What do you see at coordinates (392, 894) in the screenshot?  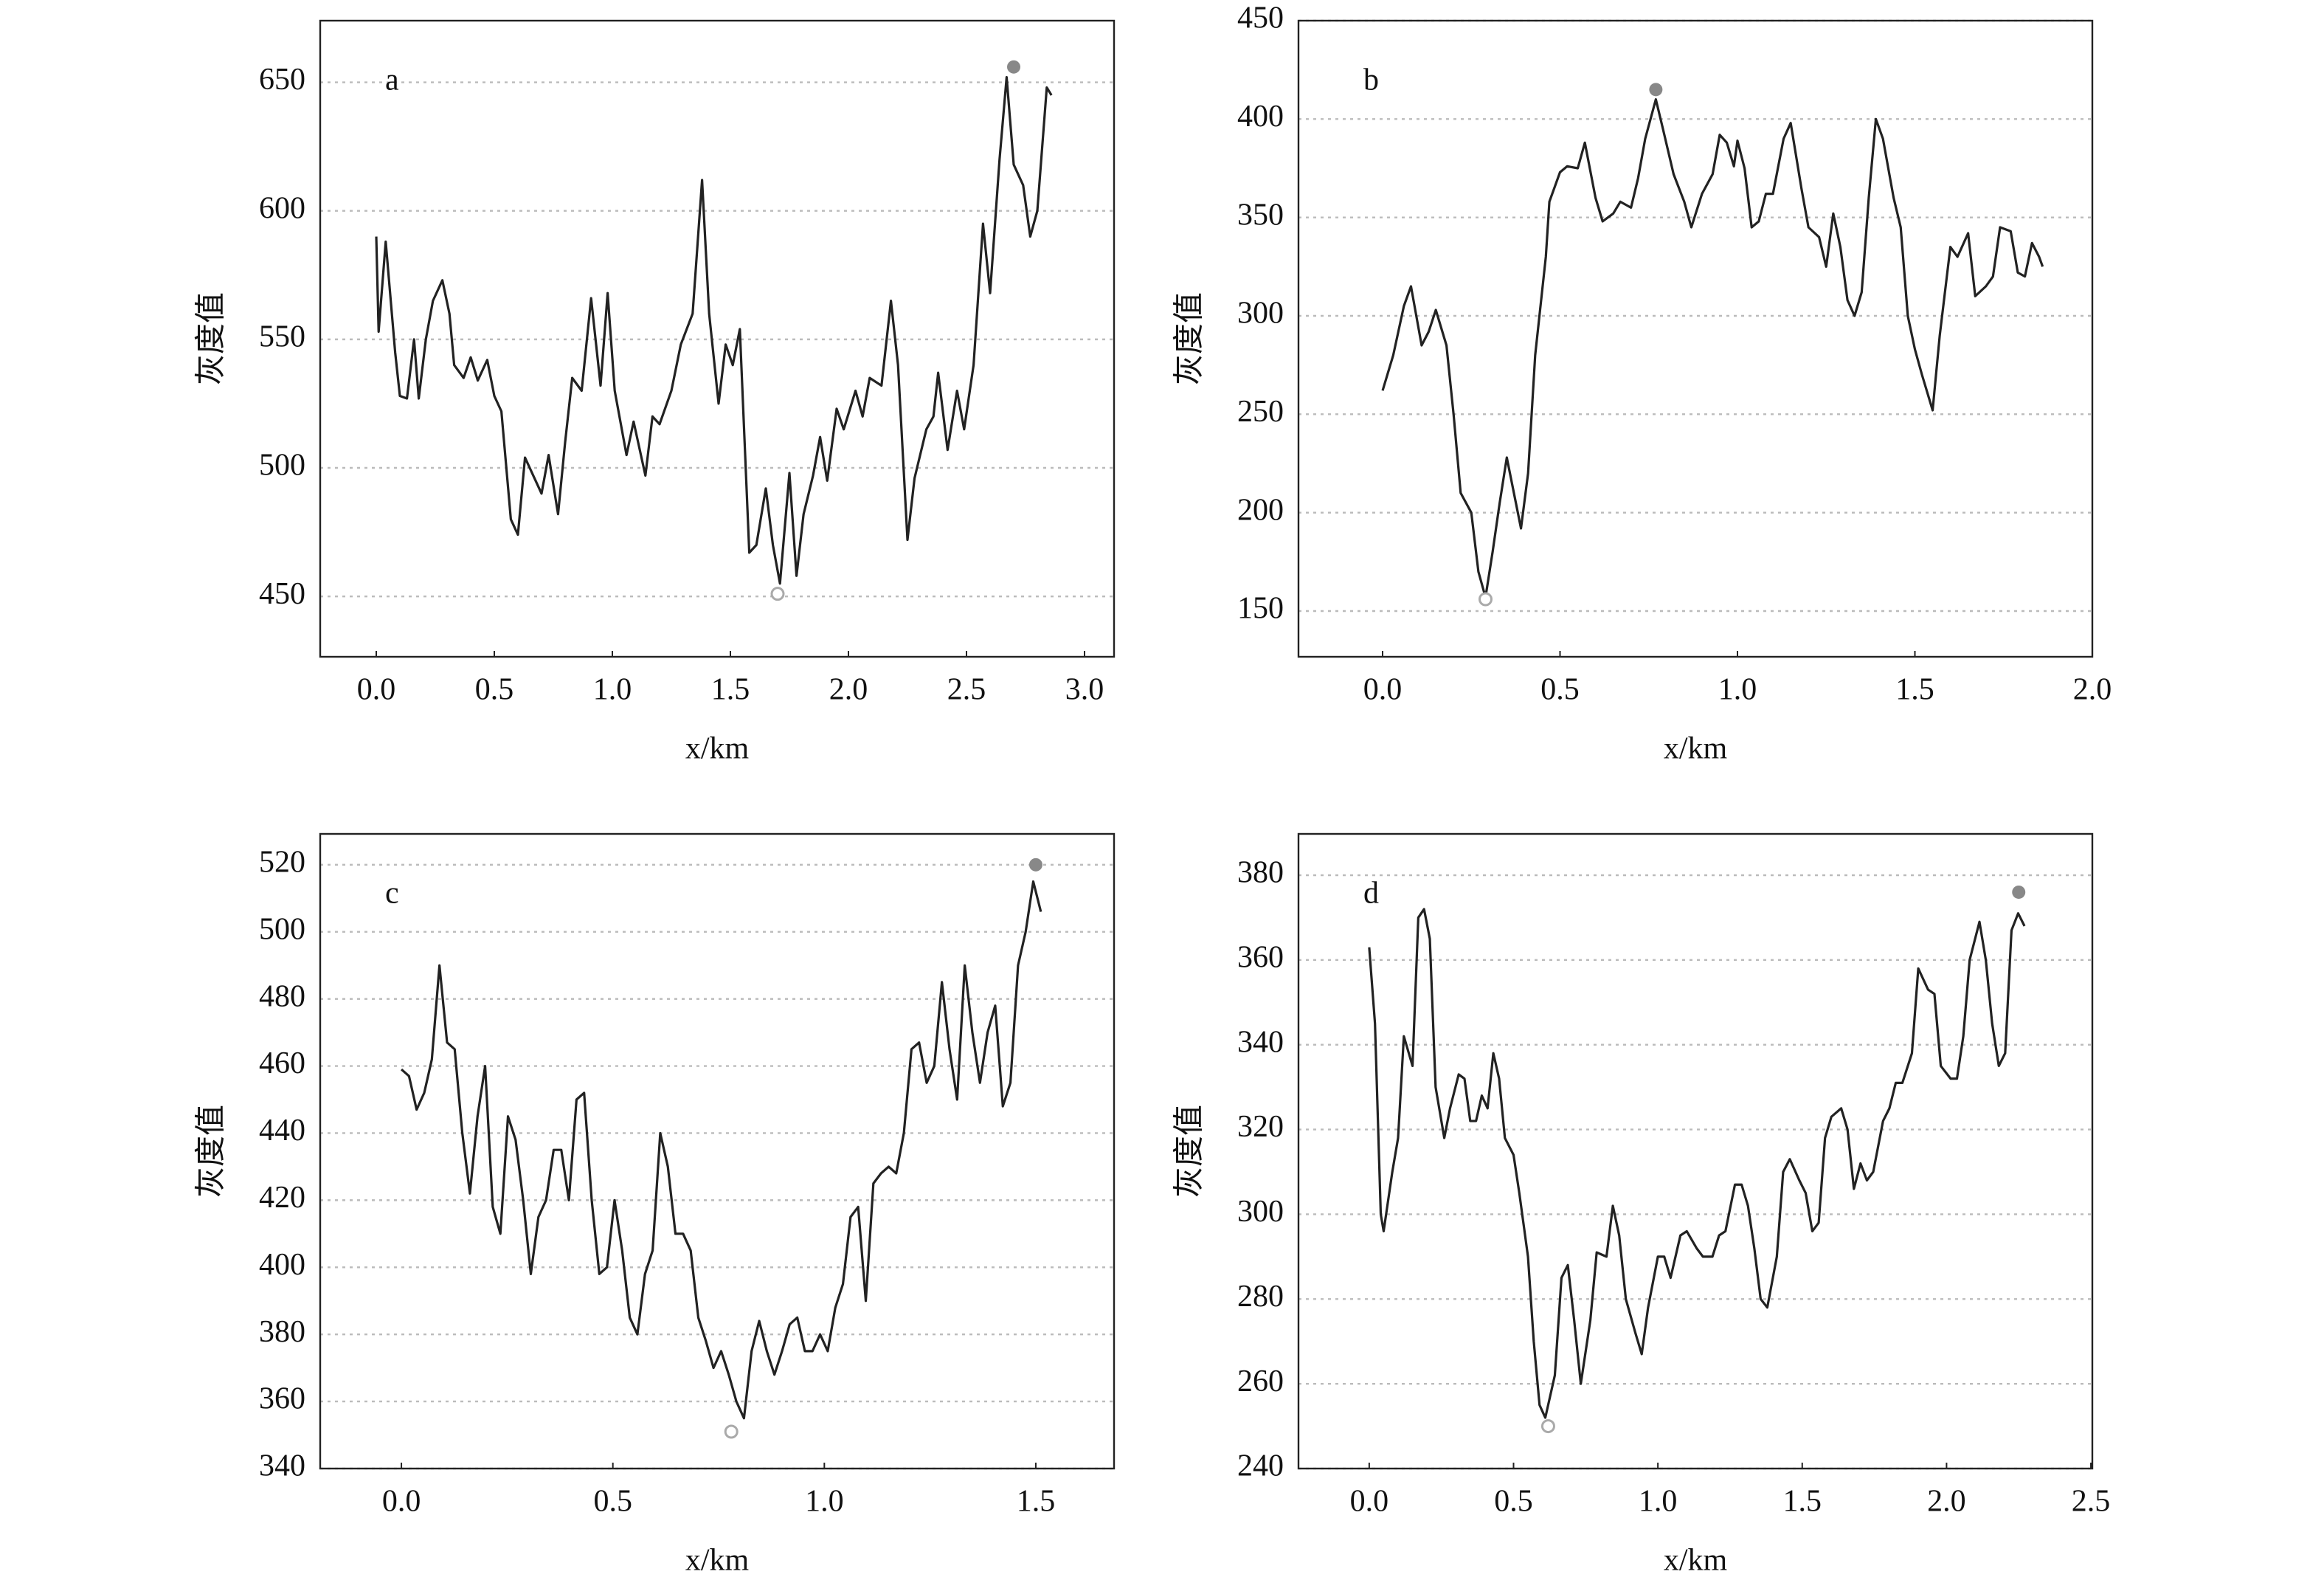 I see `panel-label: c` at bounding box center [392, 894].